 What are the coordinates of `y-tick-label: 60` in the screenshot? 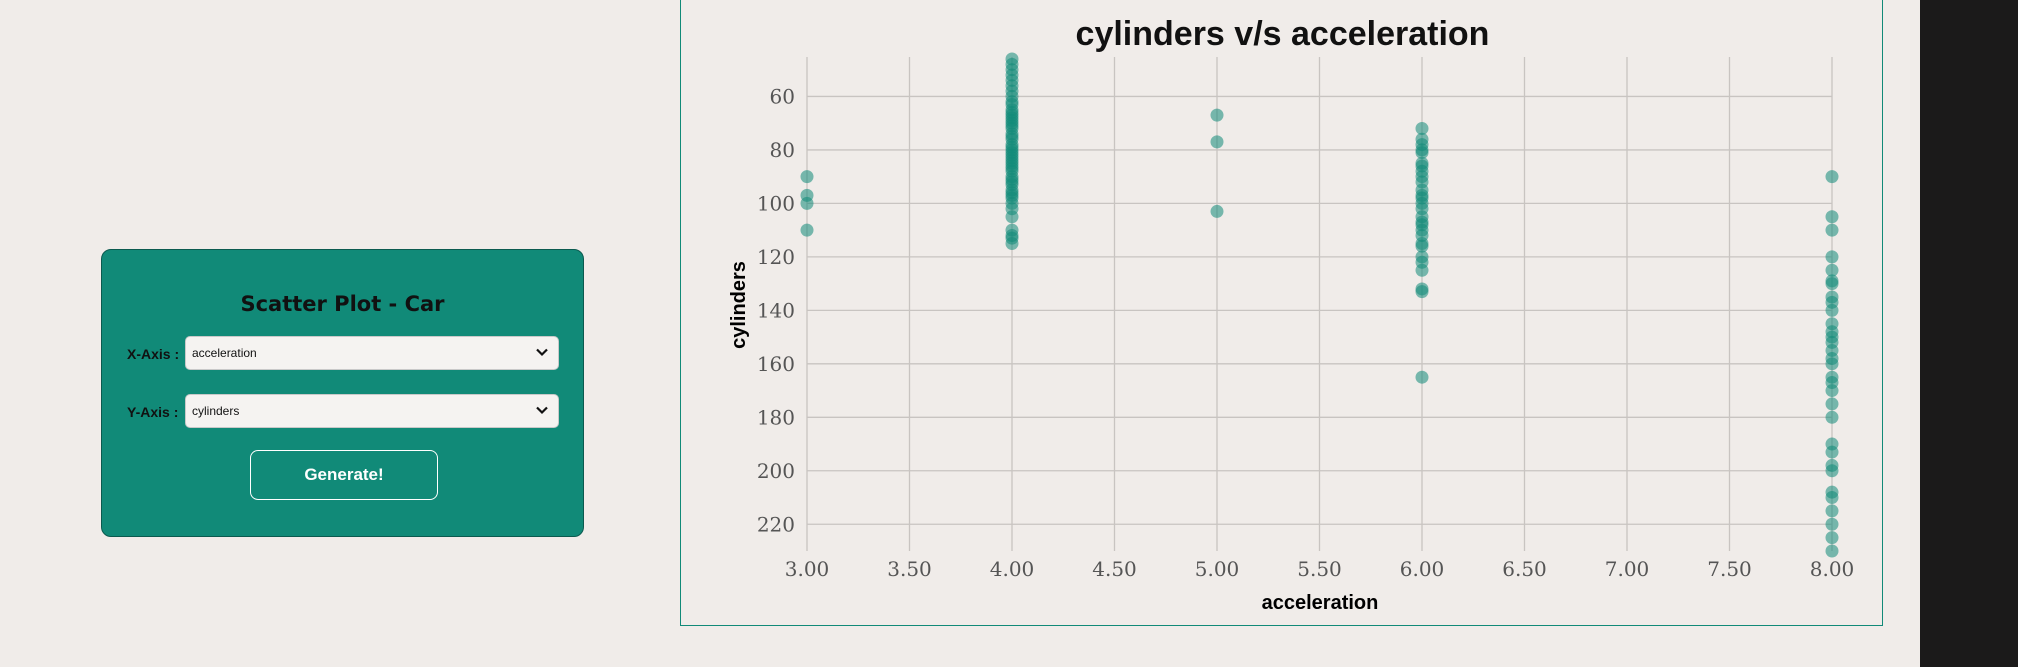 It's located at (782, 96).